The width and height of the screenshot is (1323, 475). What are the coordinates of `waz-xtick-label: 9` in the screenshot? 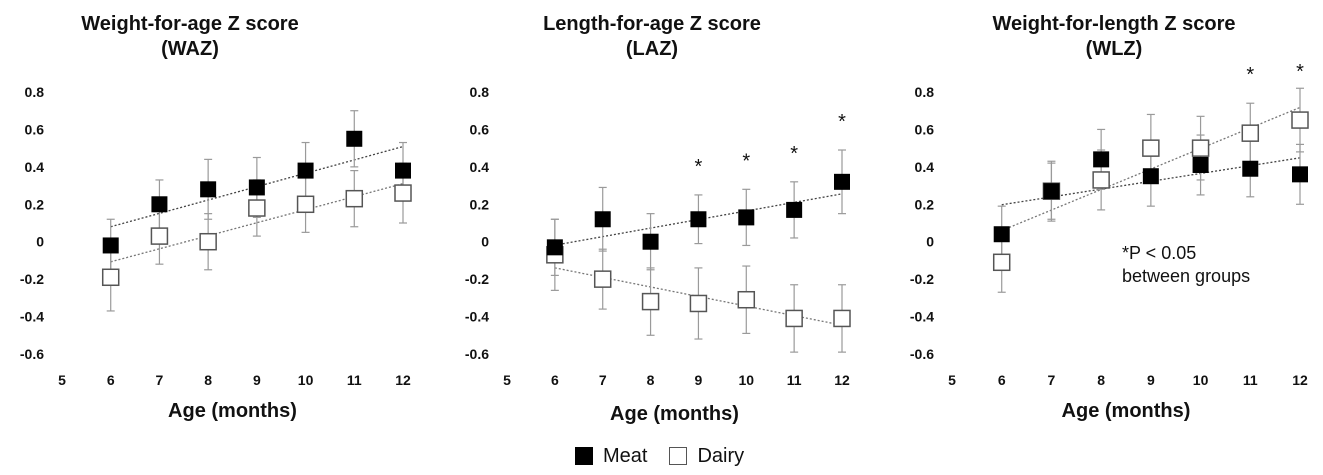 It's located at (257, 380).